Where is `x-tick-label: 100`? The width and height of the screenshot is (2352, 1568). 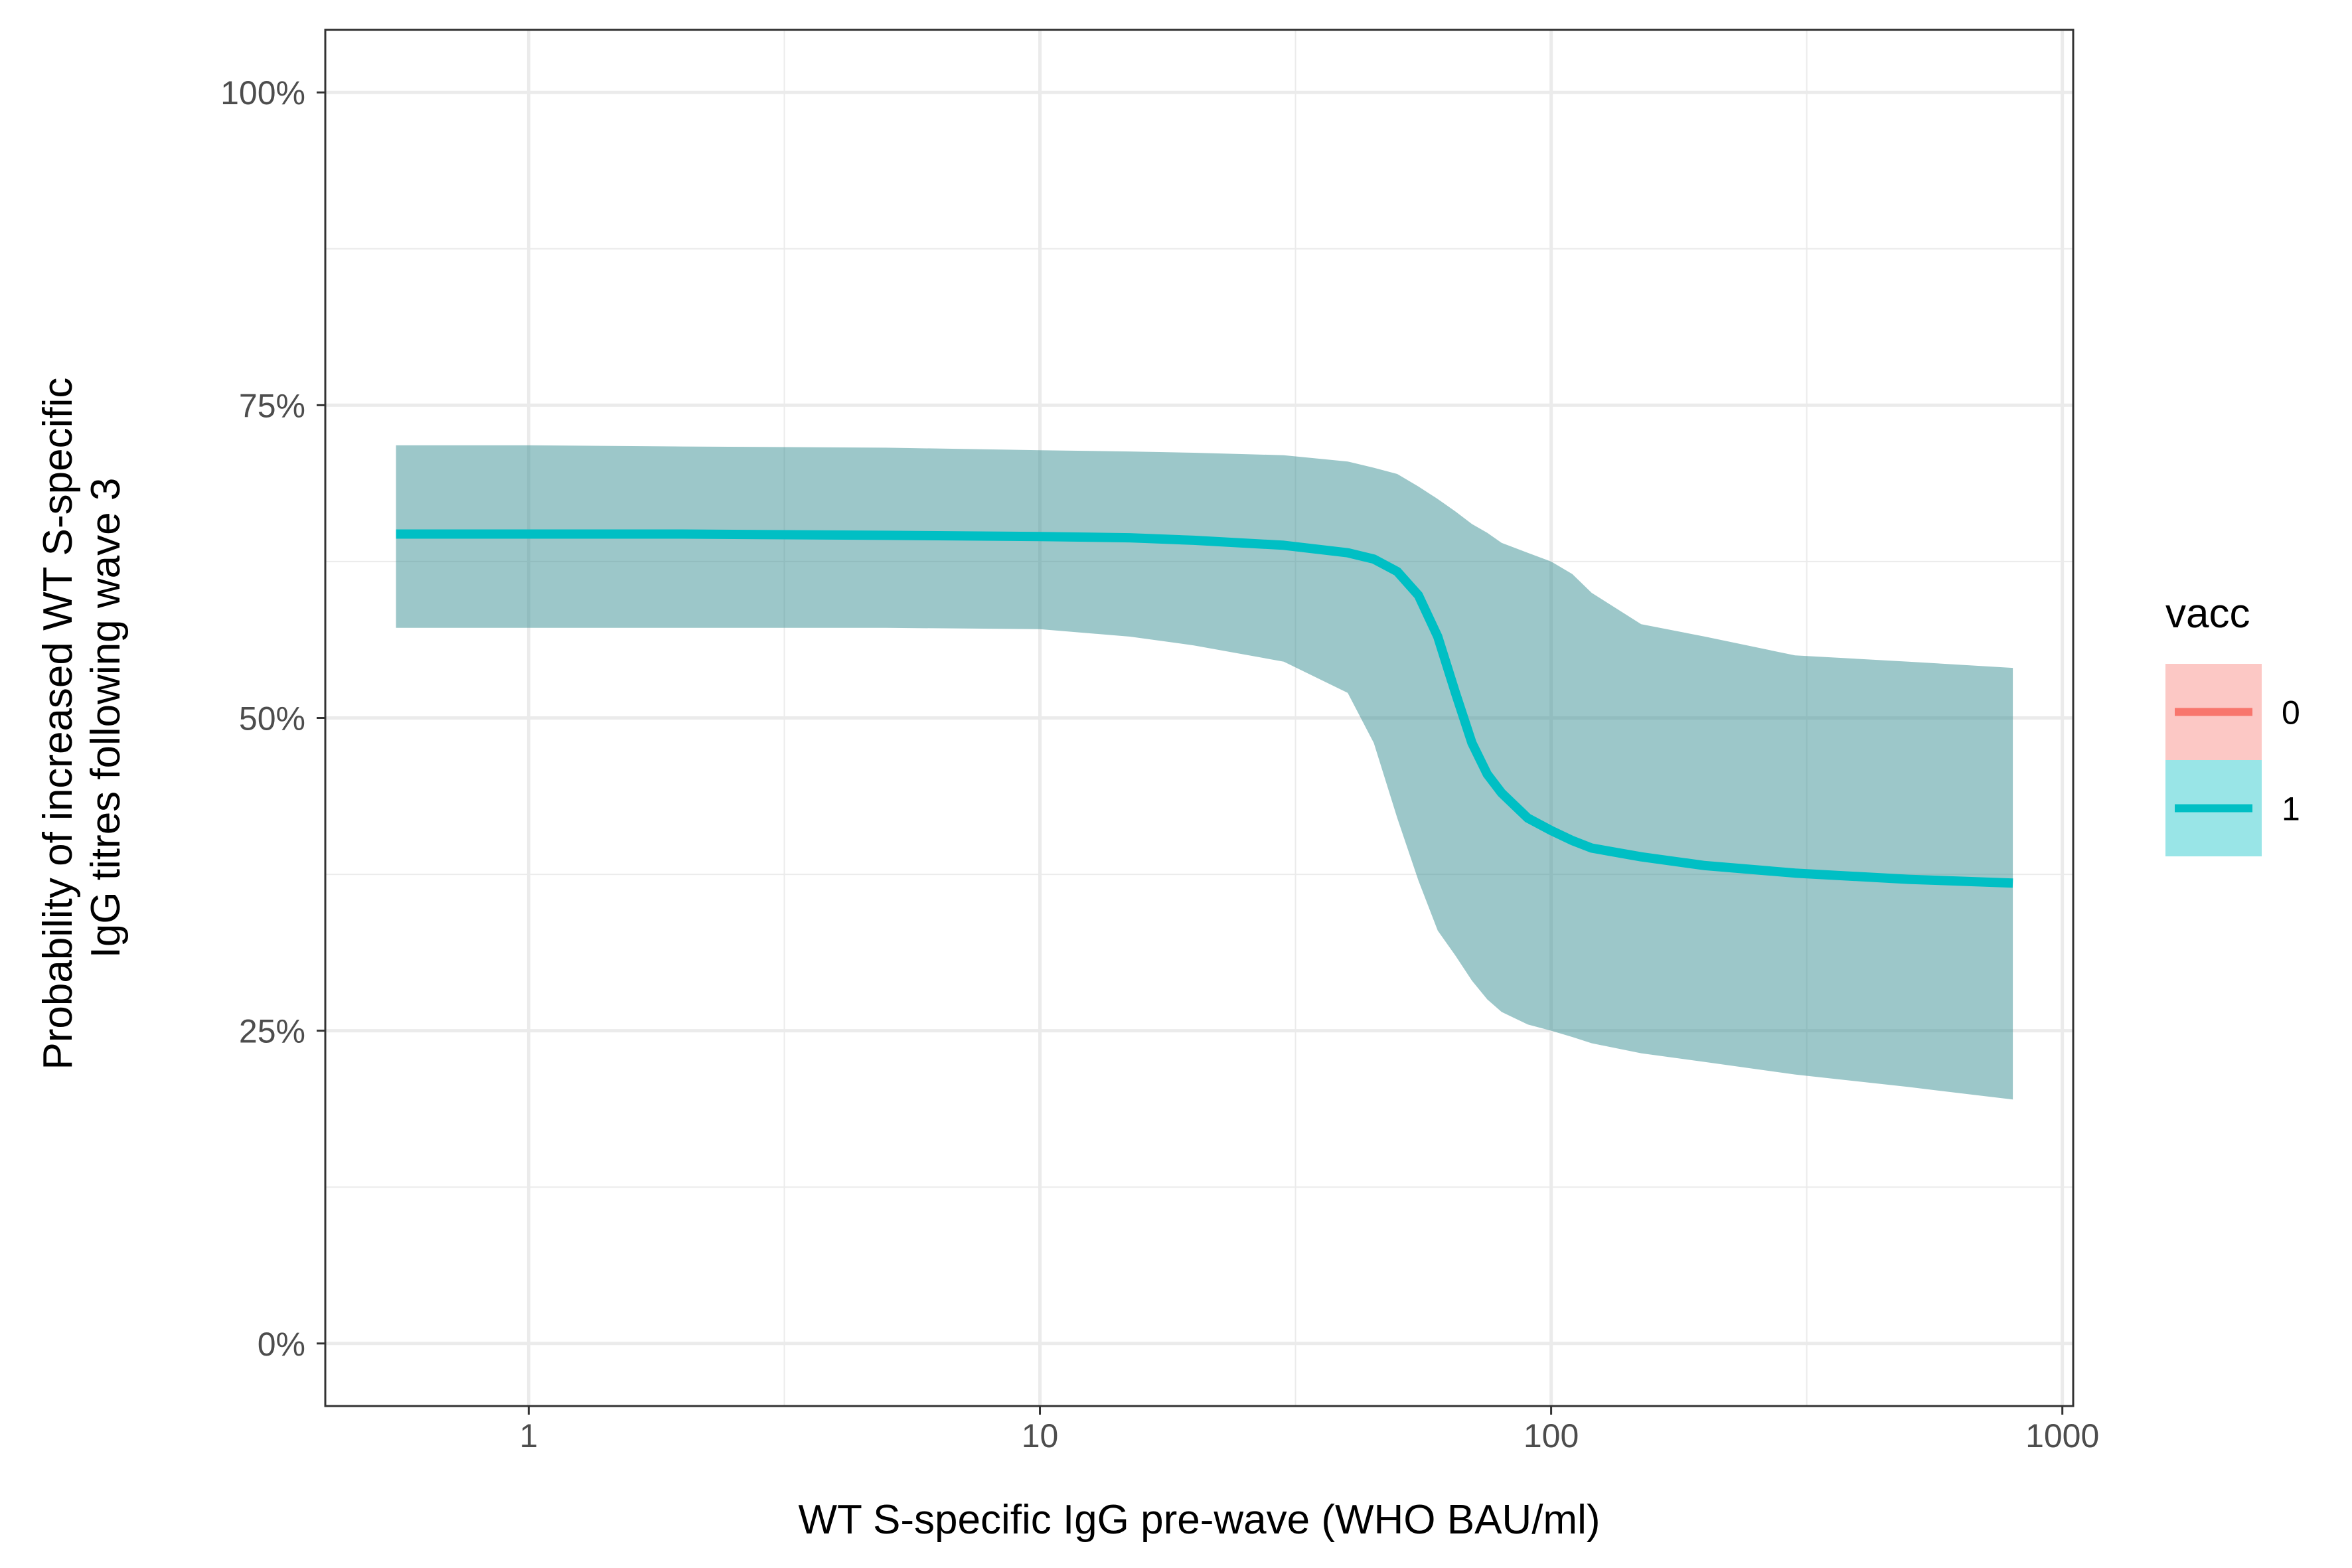 x-tick-label: 100 is located at coordinates (1552, 1436).